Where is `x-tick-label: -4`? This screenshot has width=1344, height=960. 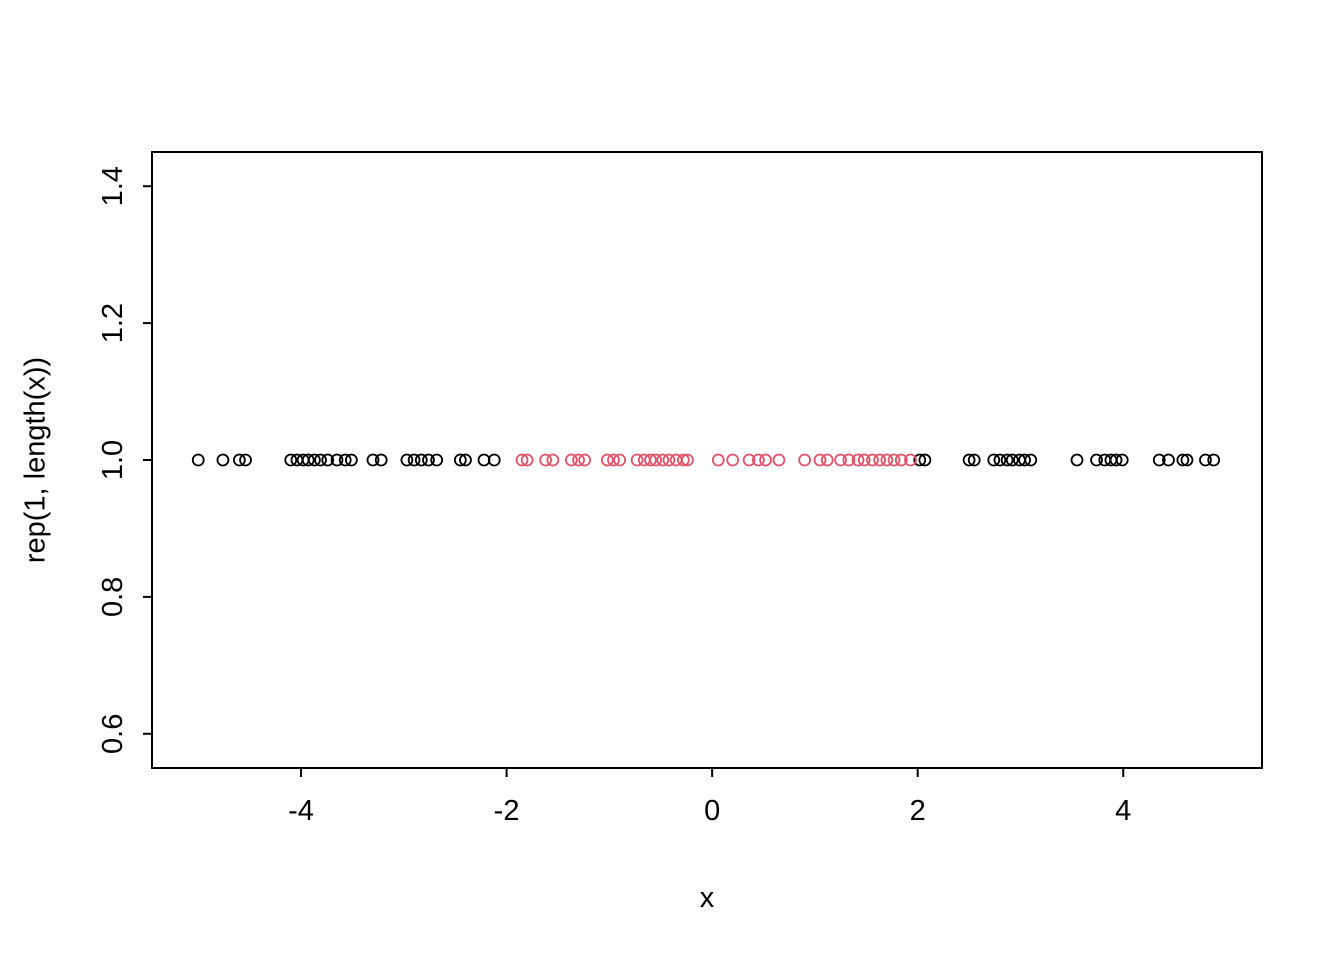
x-tick-label: -4 is located at coordinates (301, 811).